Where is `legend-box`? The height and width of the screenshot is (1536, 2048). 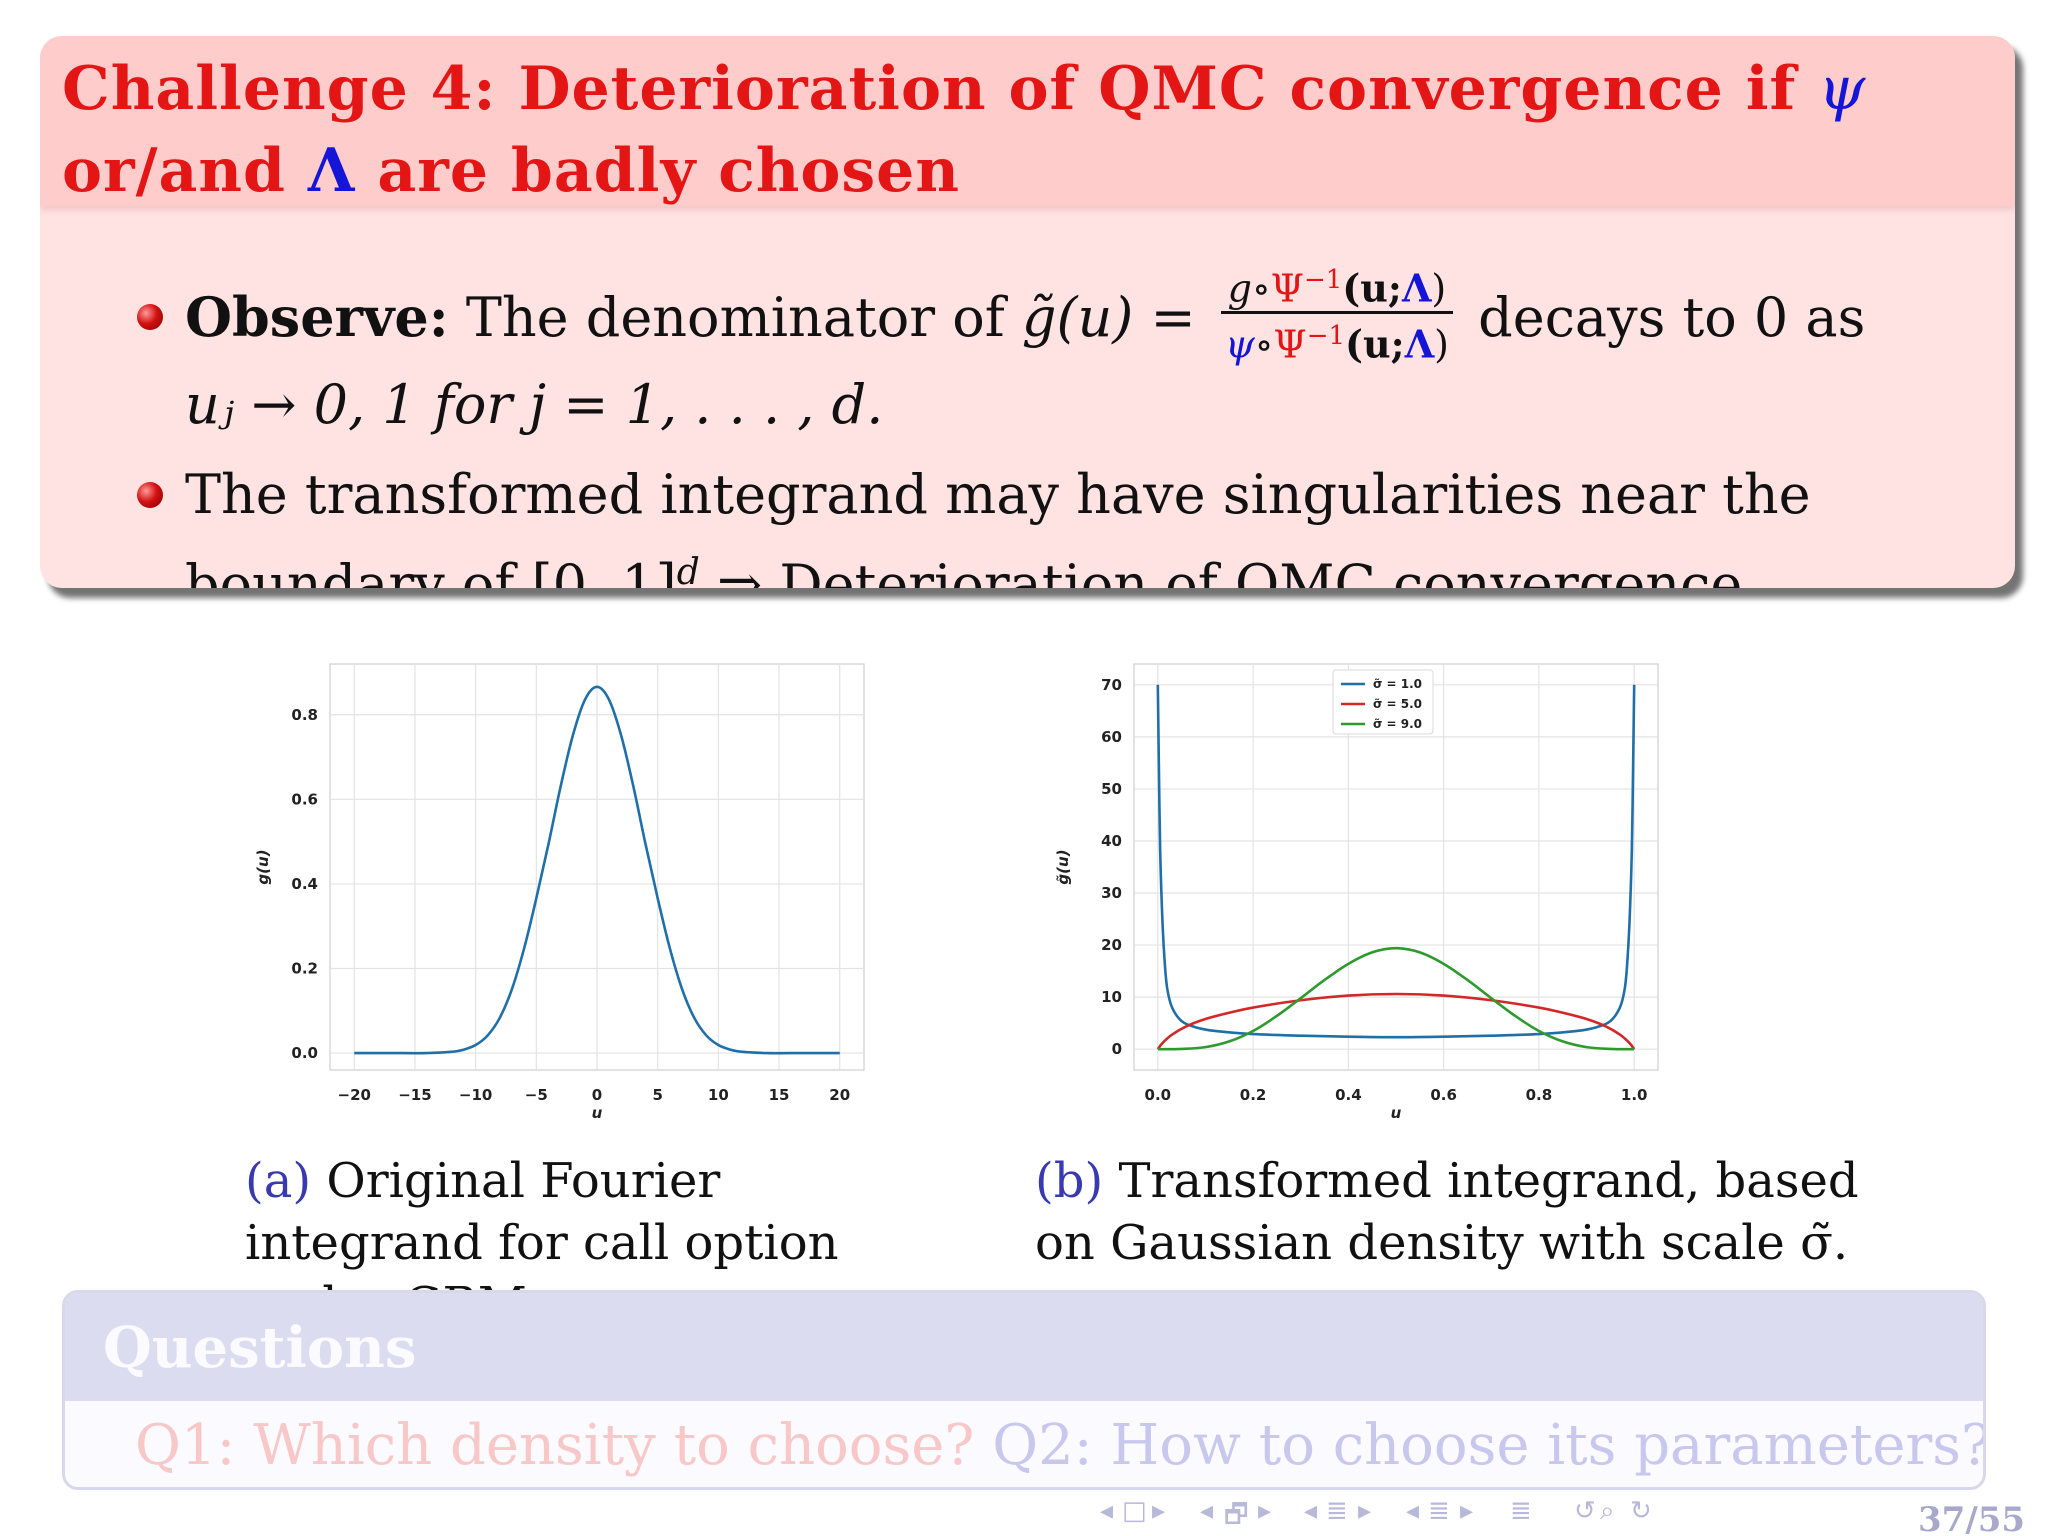
legend-box is located at coordinates (1383, 702).